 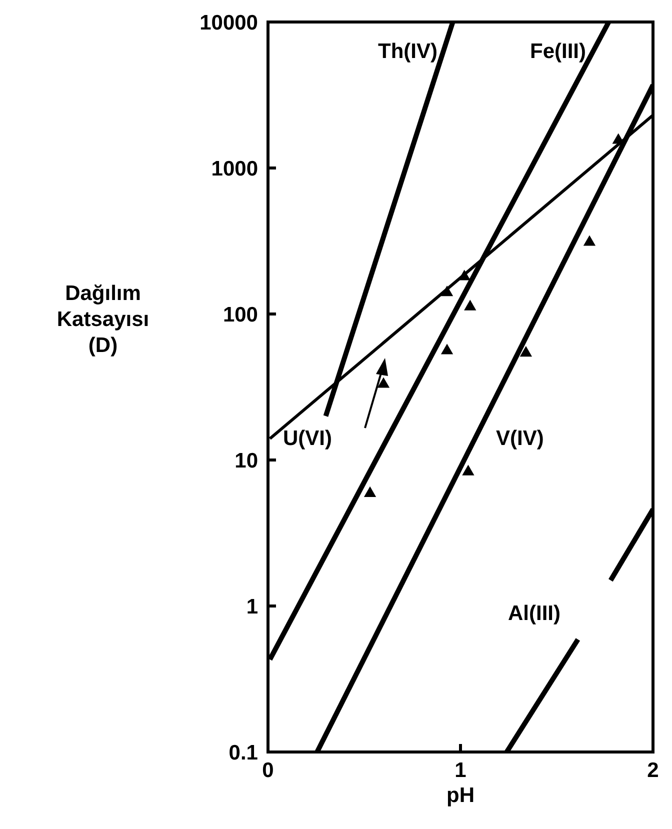 What do you see at coordinates (243, 752) in the screenshot?
I see `y-tick-label: 0.1` at bounding box center [243, 752].